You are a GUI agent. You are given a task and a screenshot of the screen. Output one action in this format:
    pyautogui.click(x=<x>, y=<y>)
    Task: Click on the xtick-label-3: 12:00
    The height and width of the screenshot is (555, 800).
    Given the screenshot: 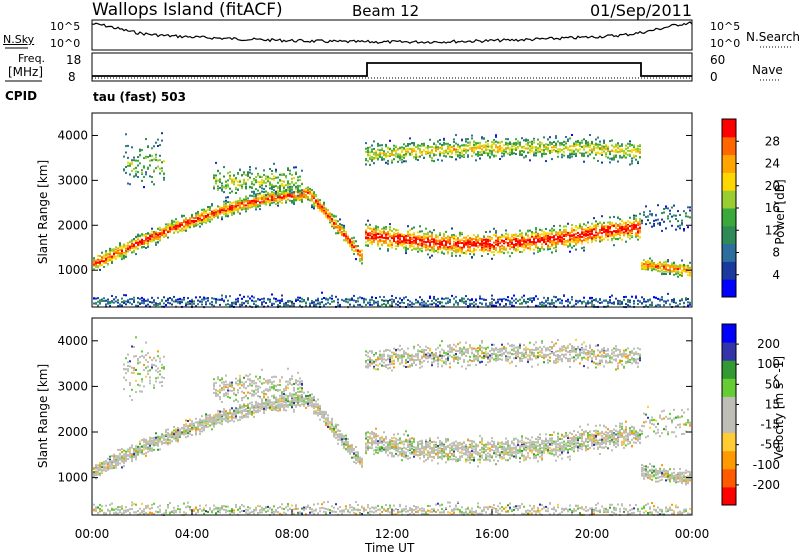 What is the action you would take?
    pyautogui.click(x=392, y=534)
    